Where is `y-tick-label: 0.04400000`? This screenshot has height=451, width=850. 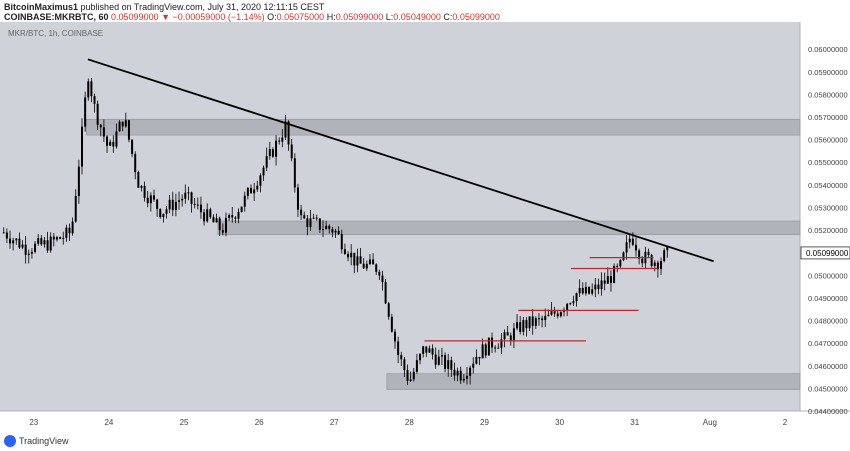 y-tick-label: 0.04400000 is located at coordinates (828, 411).